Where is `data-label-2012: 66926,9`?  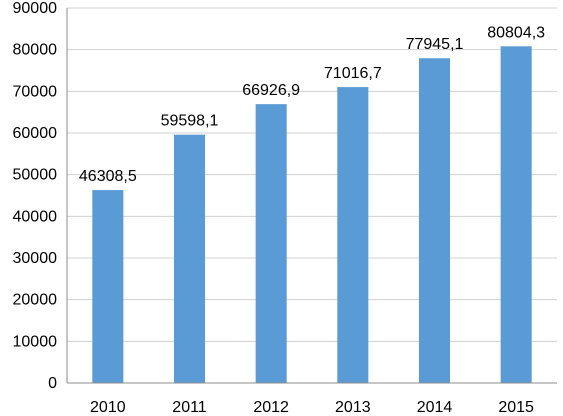
data-label-2012: 66926,9 is located at coordinates (271, 90).